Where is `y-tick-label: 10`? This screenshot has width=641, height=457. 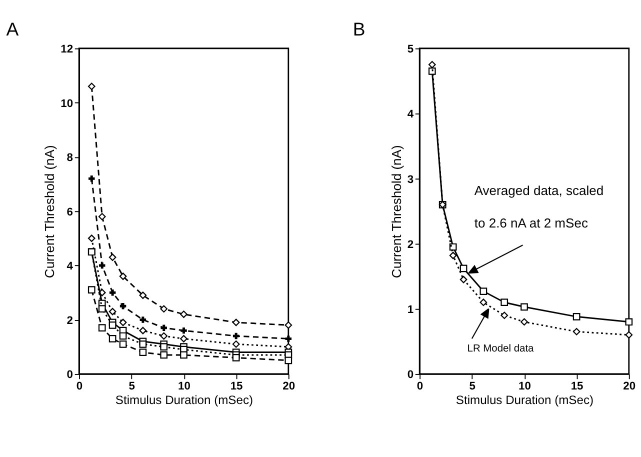 y-tick-label: 10 is located at coordinates (67, 104).